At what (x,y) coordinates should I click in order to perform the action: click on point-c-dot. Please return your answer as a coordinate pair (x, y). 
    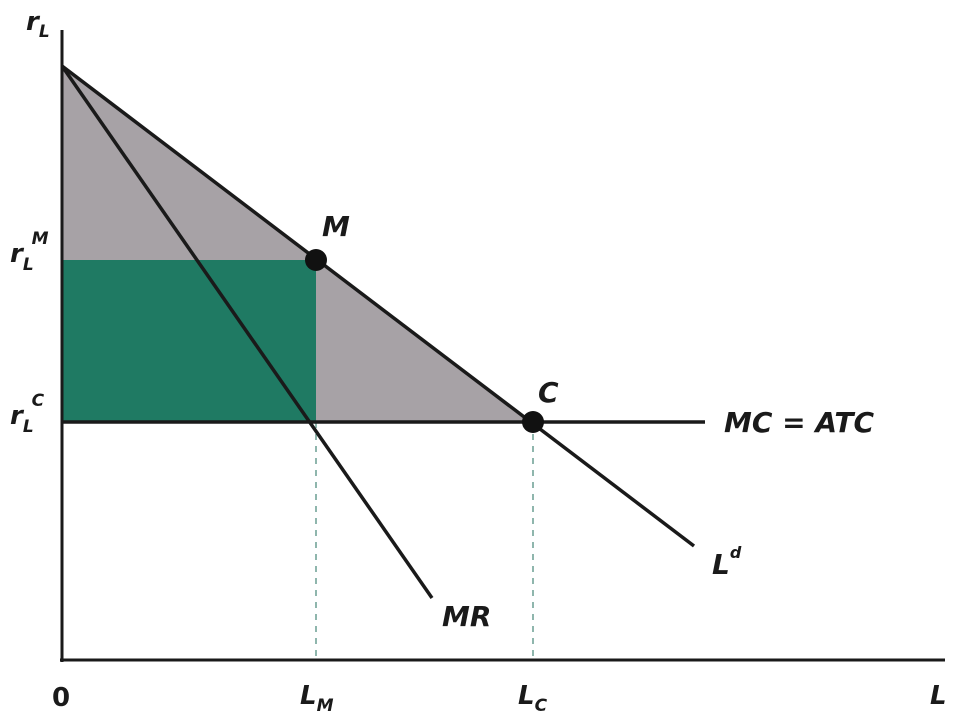
    Looking at the image, I should click on (533, 422).